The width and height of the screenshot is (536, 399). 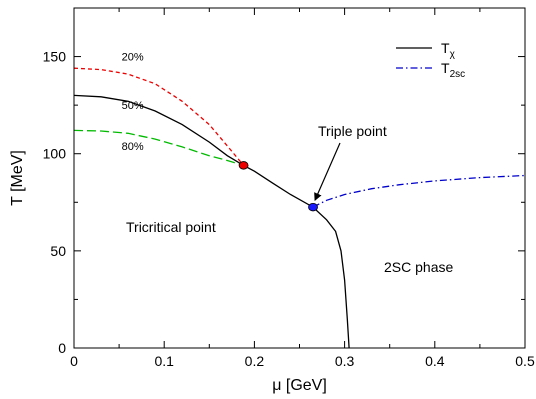 I want to click on curve-label: 80%, so click(x=133, y=147).